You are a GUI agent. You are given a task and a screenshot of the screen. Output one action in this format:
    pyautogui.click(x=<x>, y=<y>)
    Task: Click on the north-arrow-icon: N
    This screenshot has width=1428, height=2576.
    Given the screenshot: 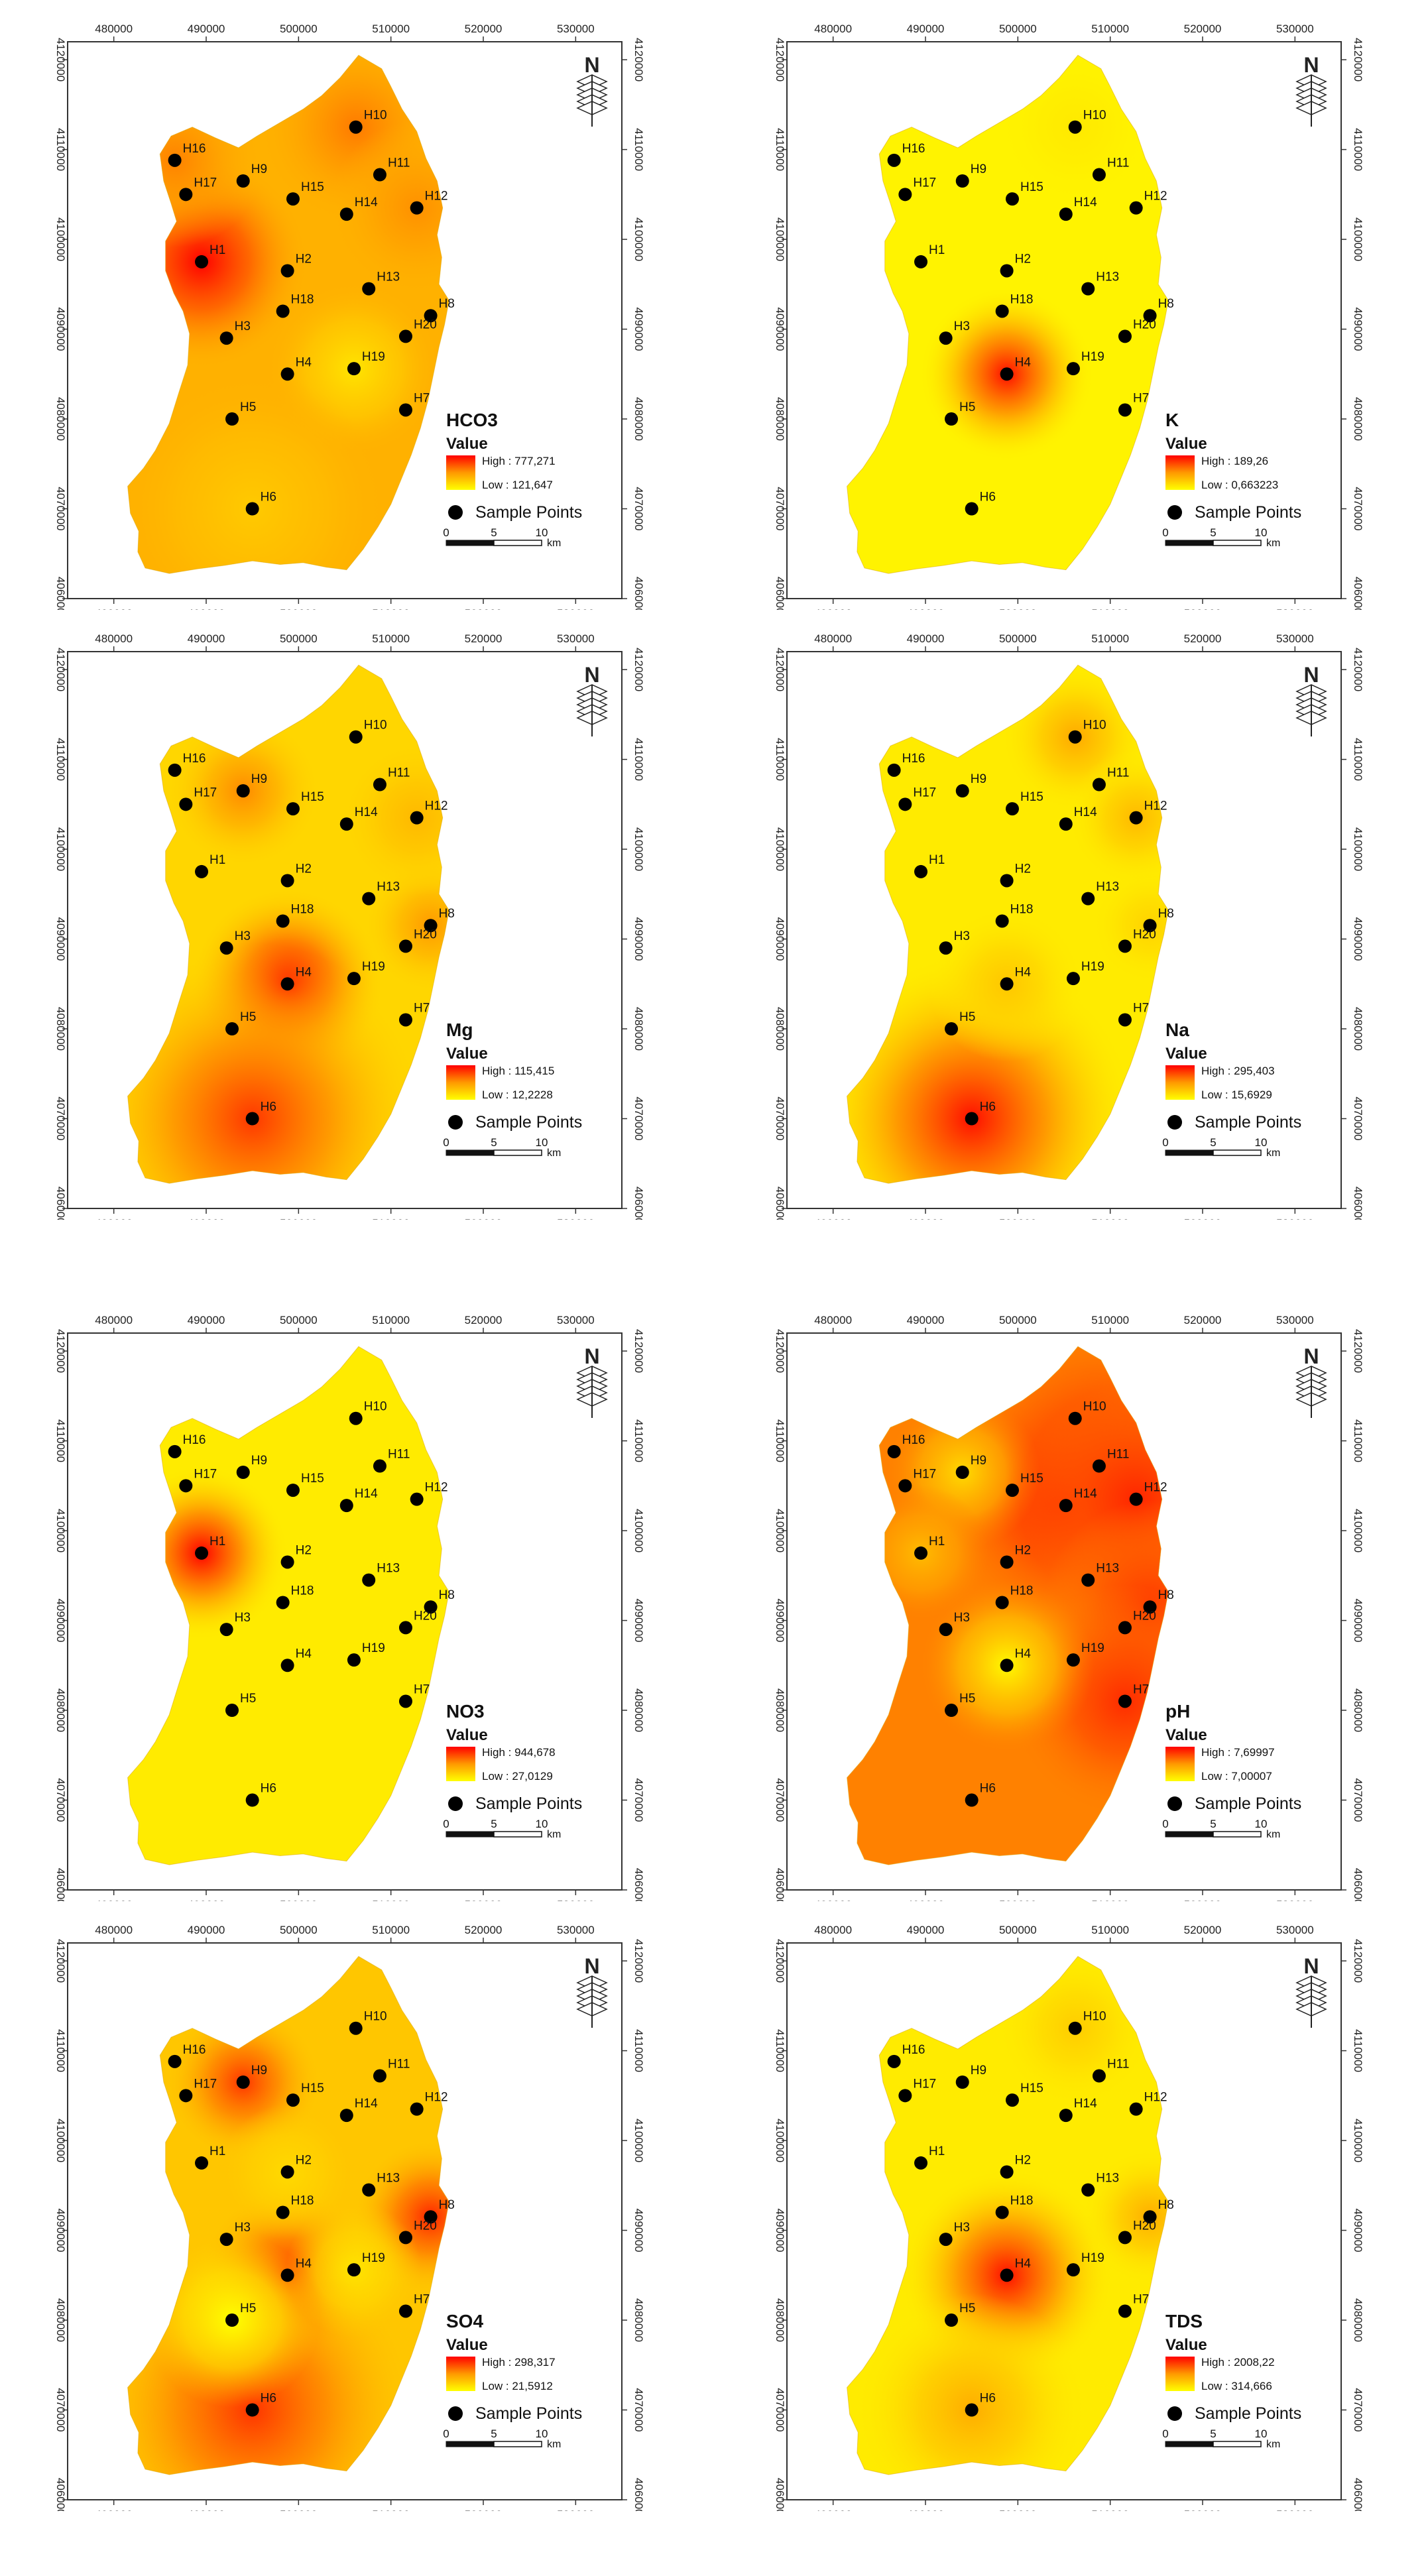 What is the action you would take?
    pyautogui.click(x=592, y=1381)
    